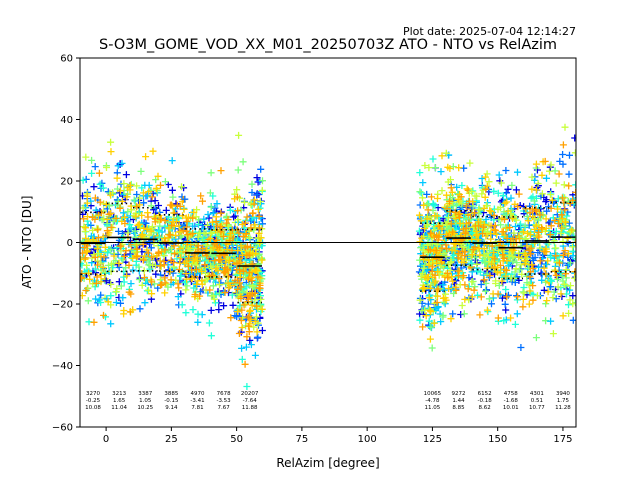  Describe the element at coordinates (433, 394) in the screenshot. I see `segment-stat-label: 10065` at that location.